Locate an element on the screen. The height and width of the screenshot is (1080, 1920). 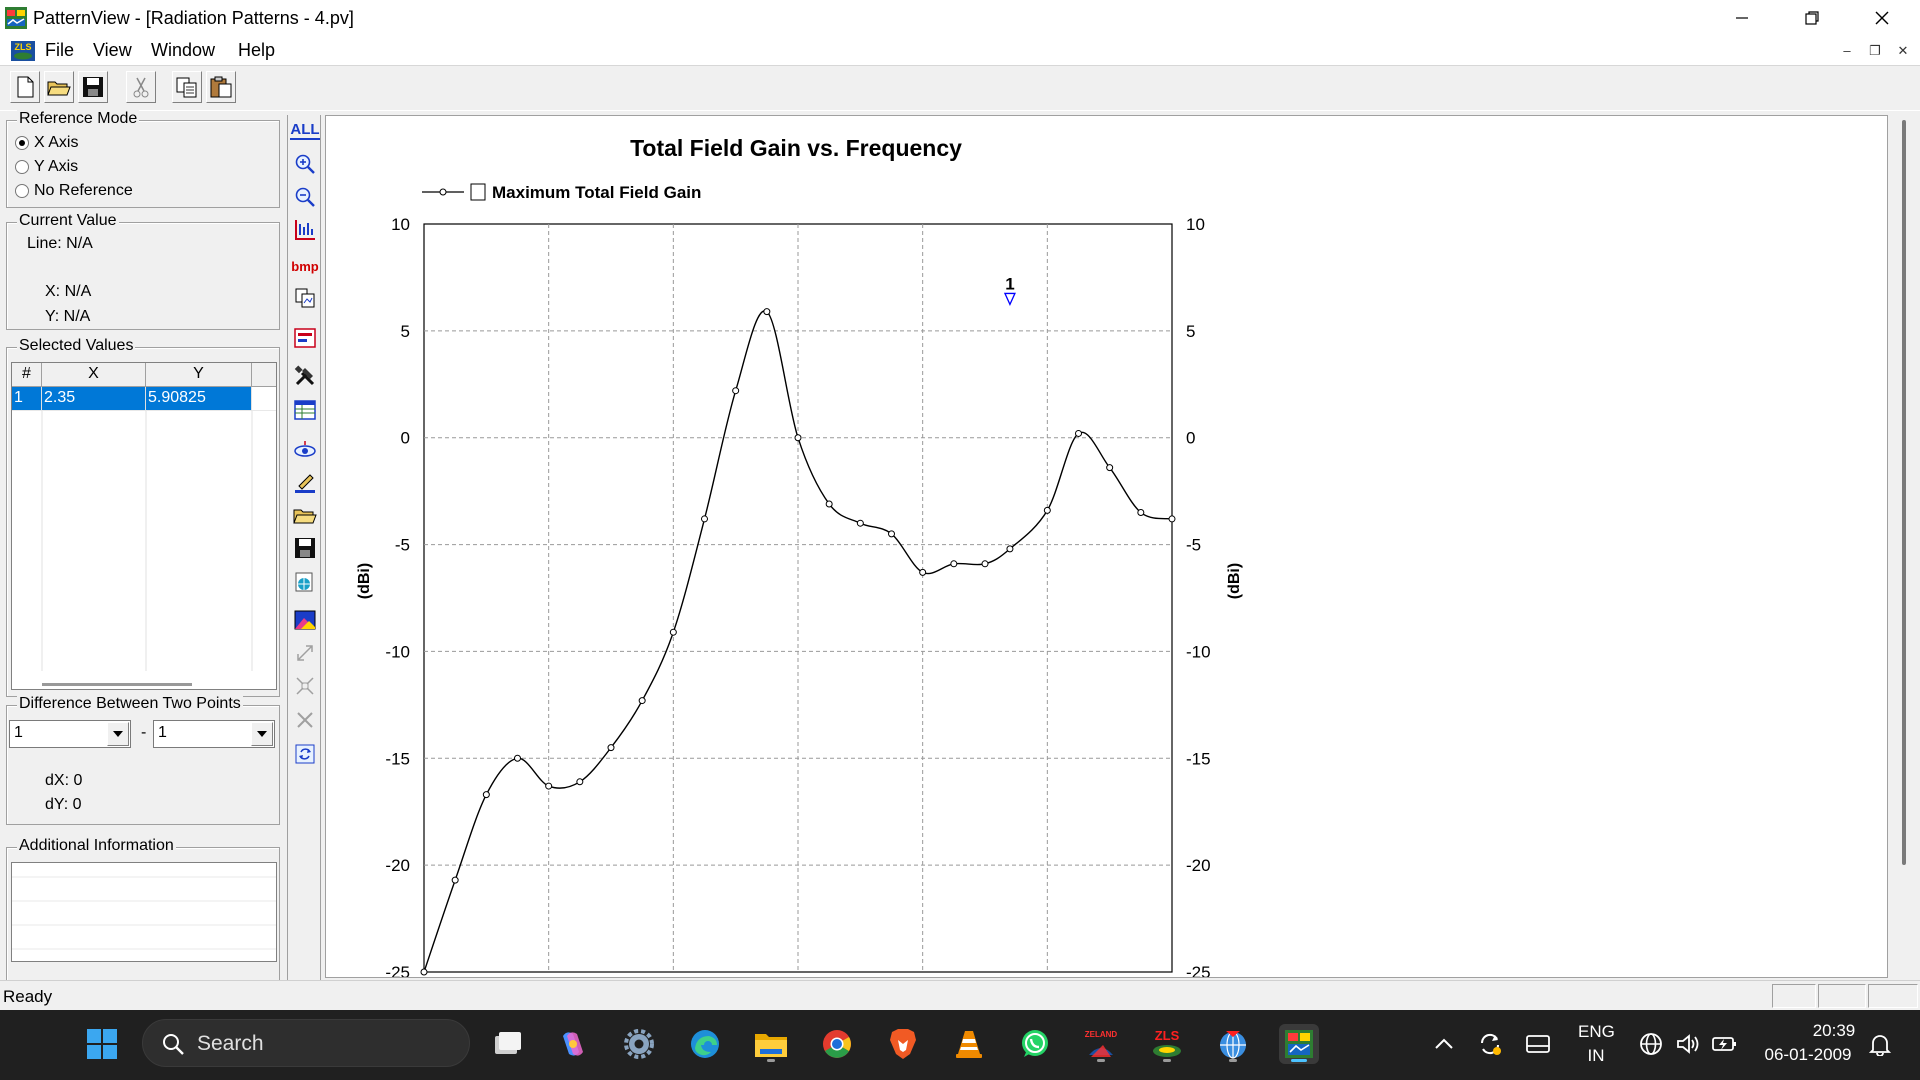
table-row: 1 2.35 5.90825 is located at coordinates (144, 399).